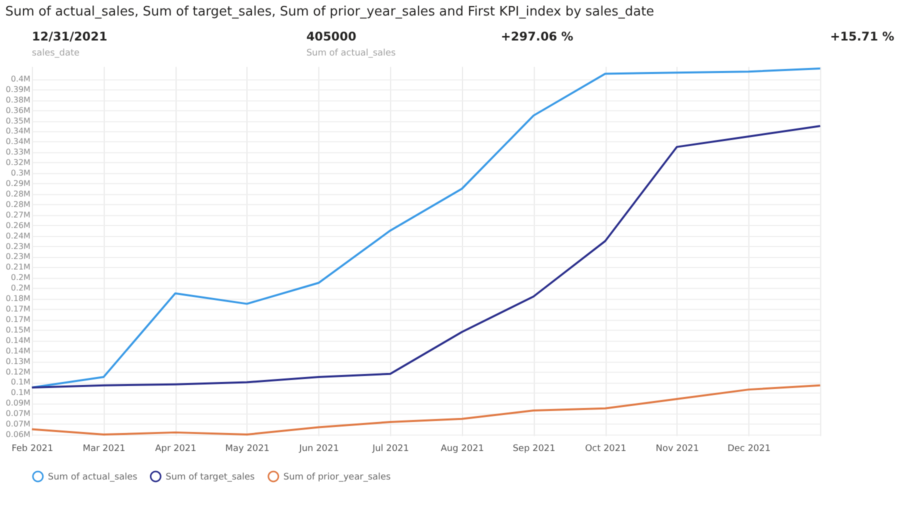 The width and height of the screenshot is (900, 525). What do you see at coordinates (18, 329) in the screenshot?
I see `y-tick-label: 0.15M` at bounding box center [18, 329].